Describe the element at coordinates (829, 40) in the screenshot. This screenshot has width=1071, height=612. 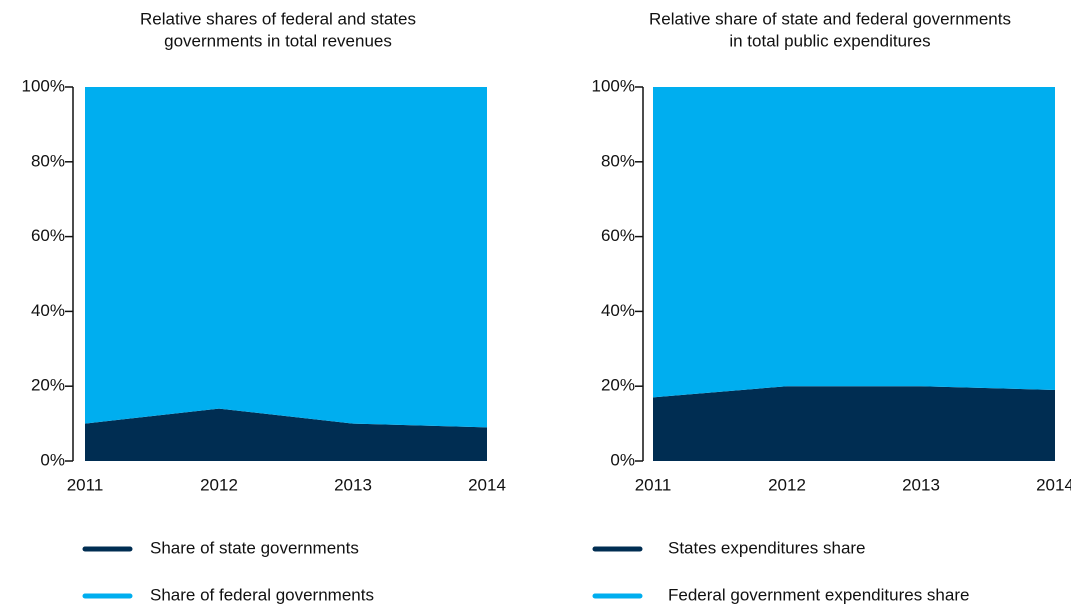
I see `chart-title: in total public expenditures` at that location.